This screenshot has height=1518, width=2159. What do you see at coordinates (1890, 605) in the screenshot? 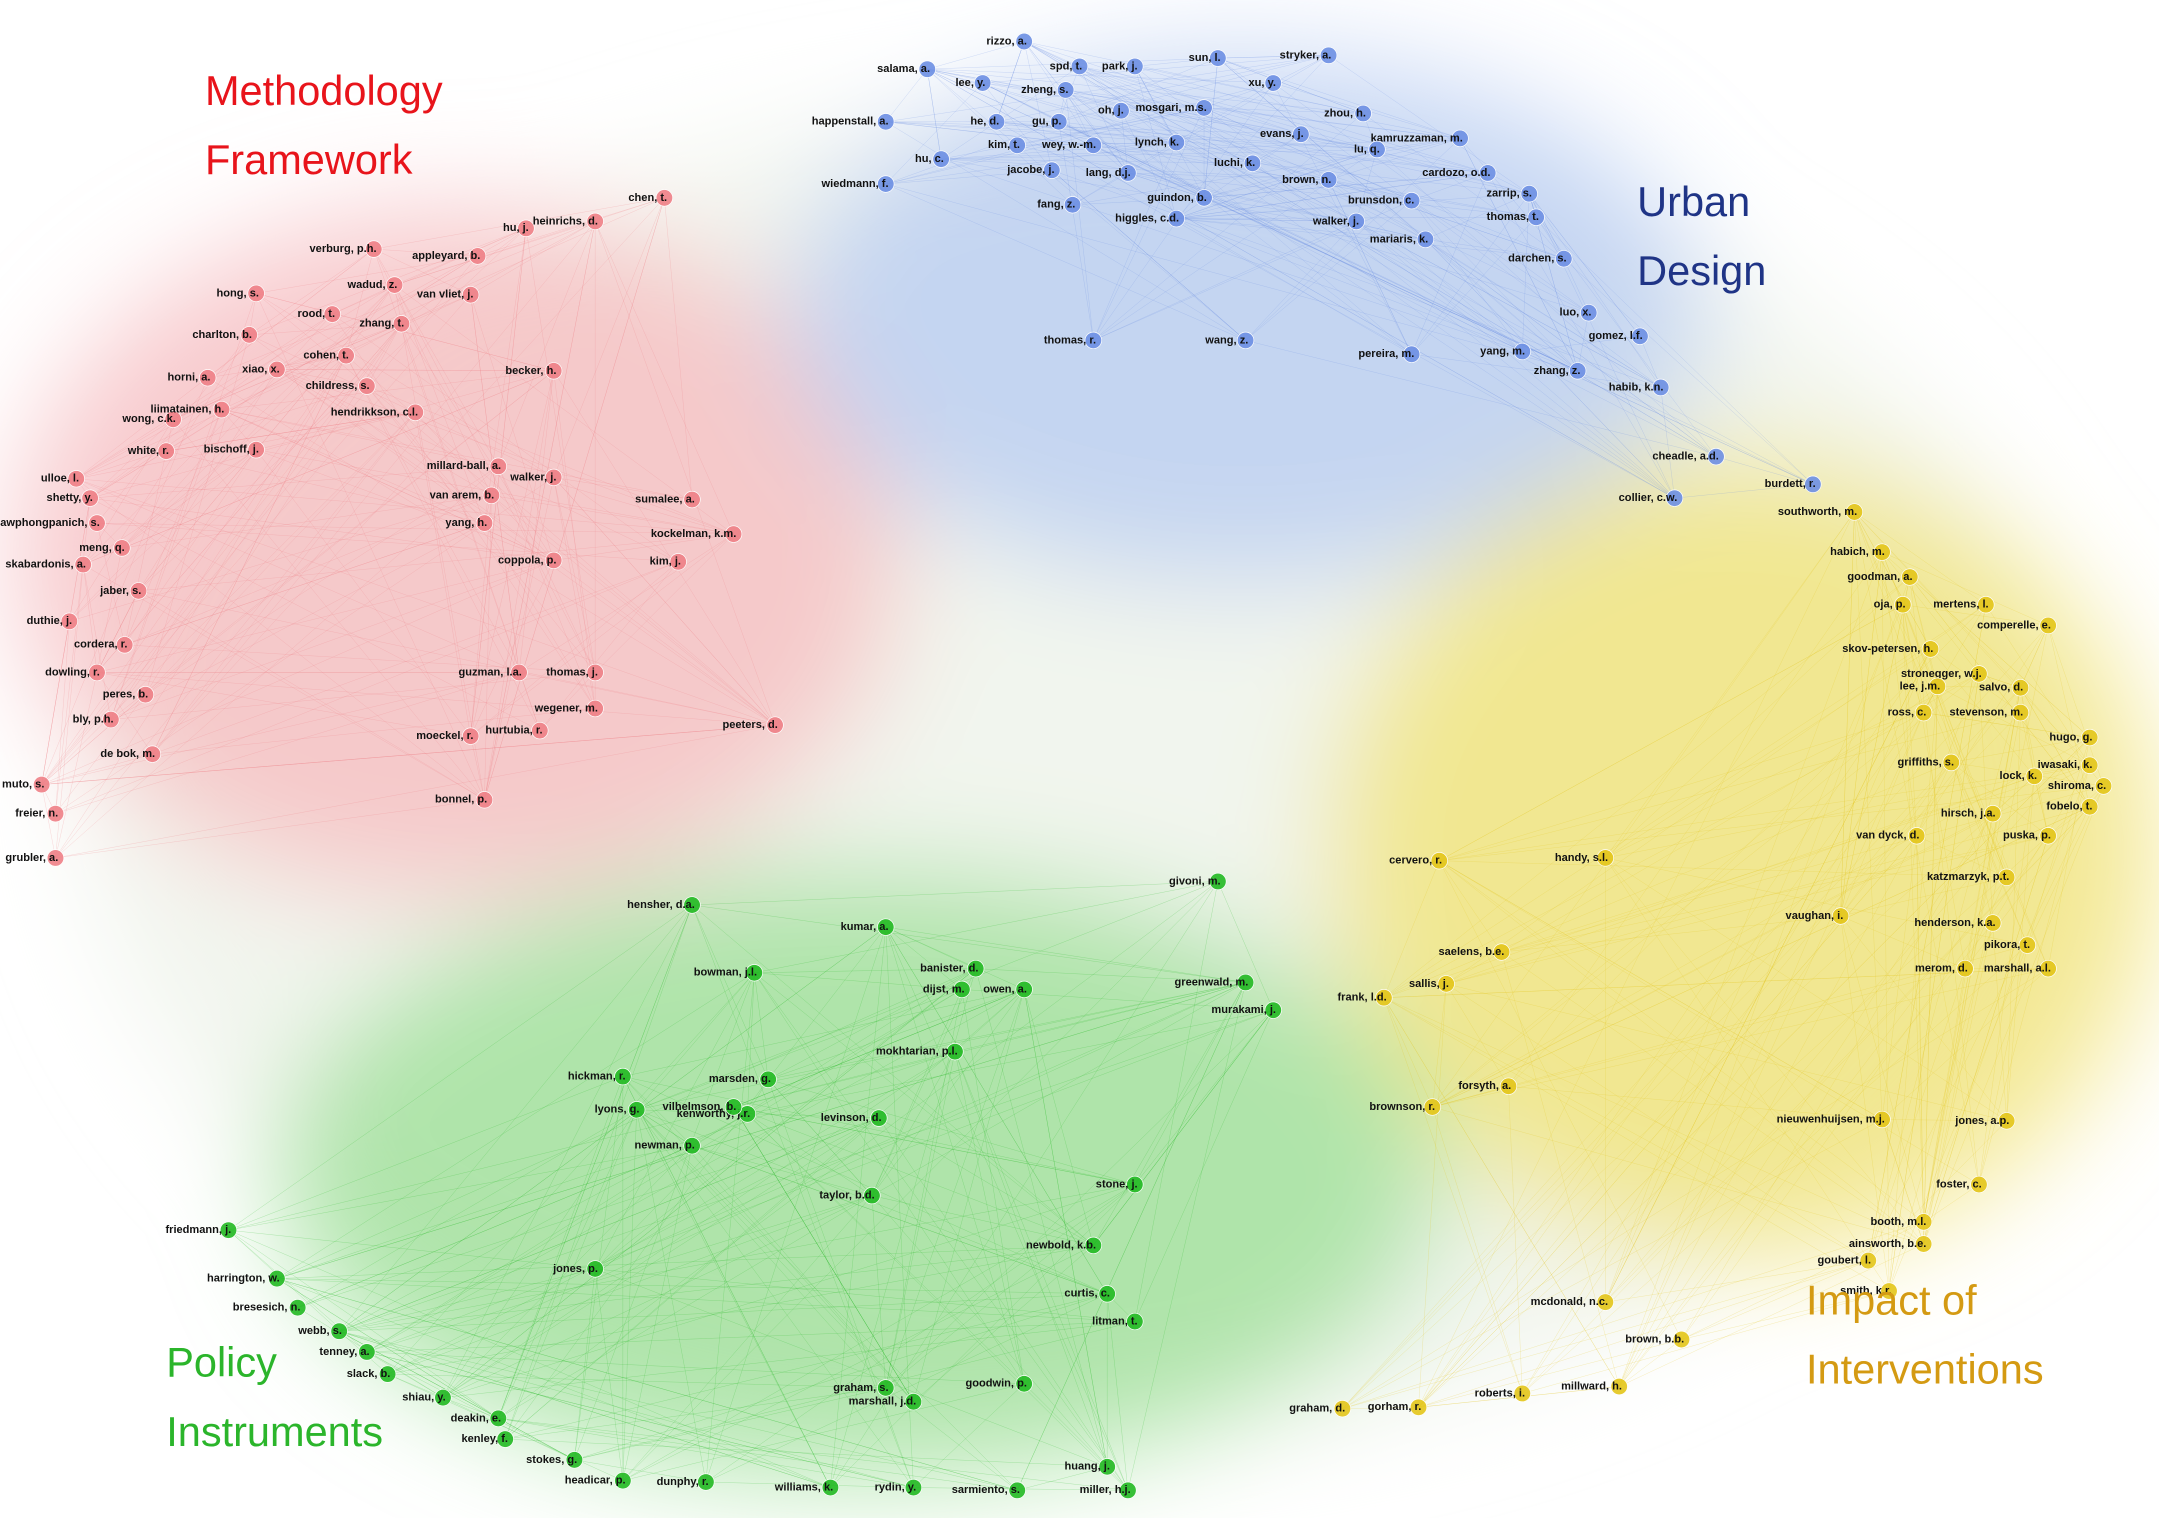
I see `node-label: oja, p.` at bounding box center [1890, 605].